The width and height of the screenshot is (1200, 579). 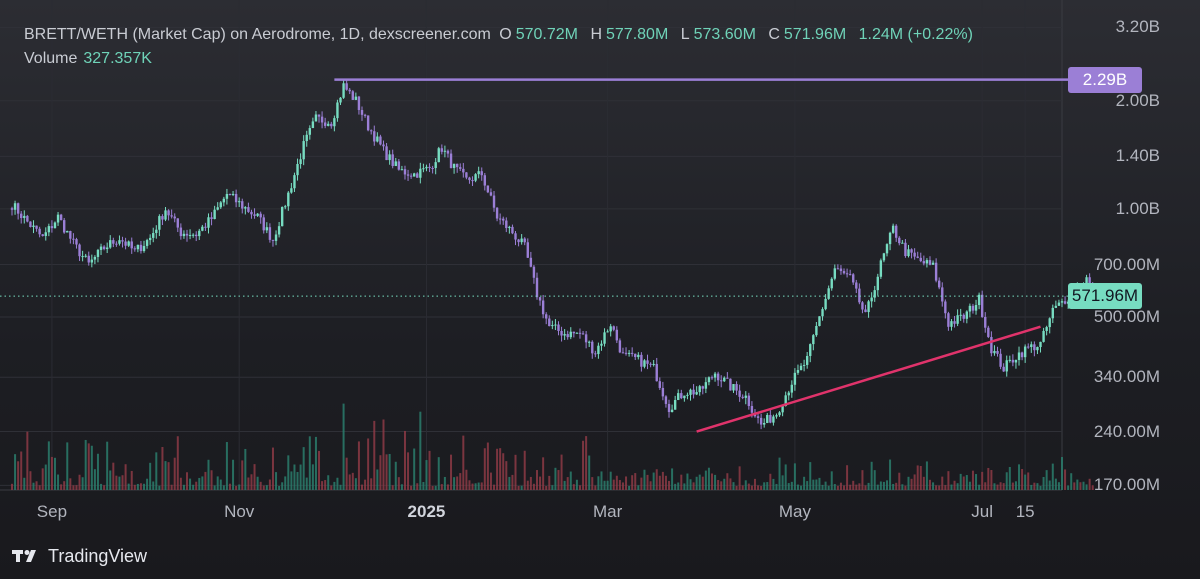 I want to click on tradingview-brand: TradingView, so click(x=79, y=556).